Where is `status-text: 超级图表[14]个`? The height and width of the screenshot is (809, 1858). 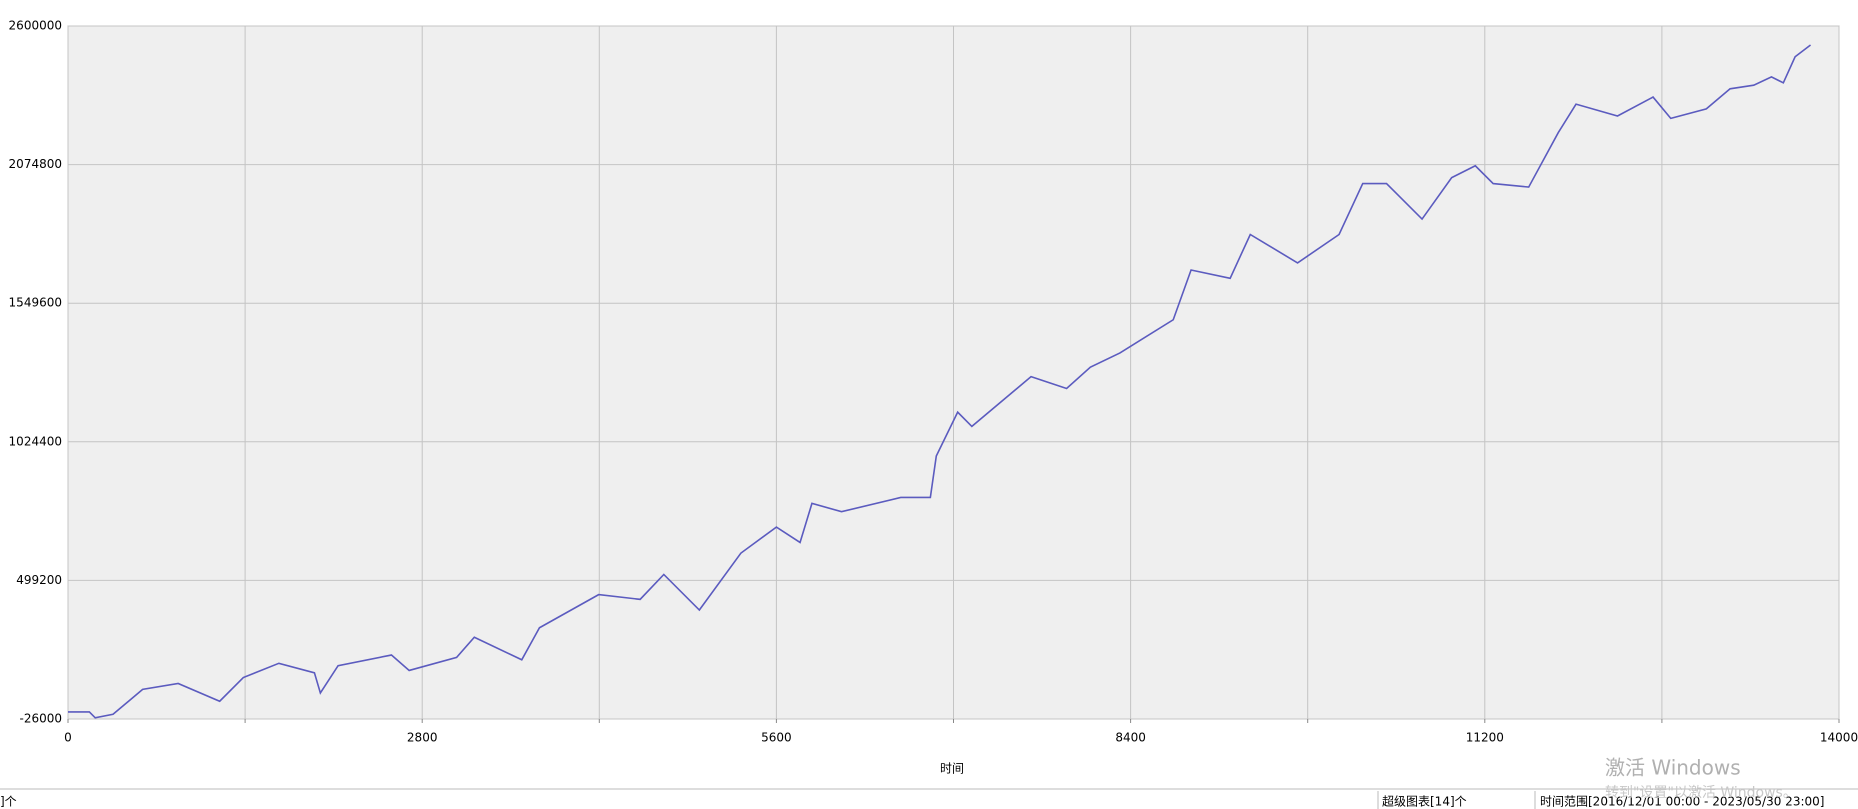 status-text: 超级图表[14]个 is located at coordinates (1424, 801).